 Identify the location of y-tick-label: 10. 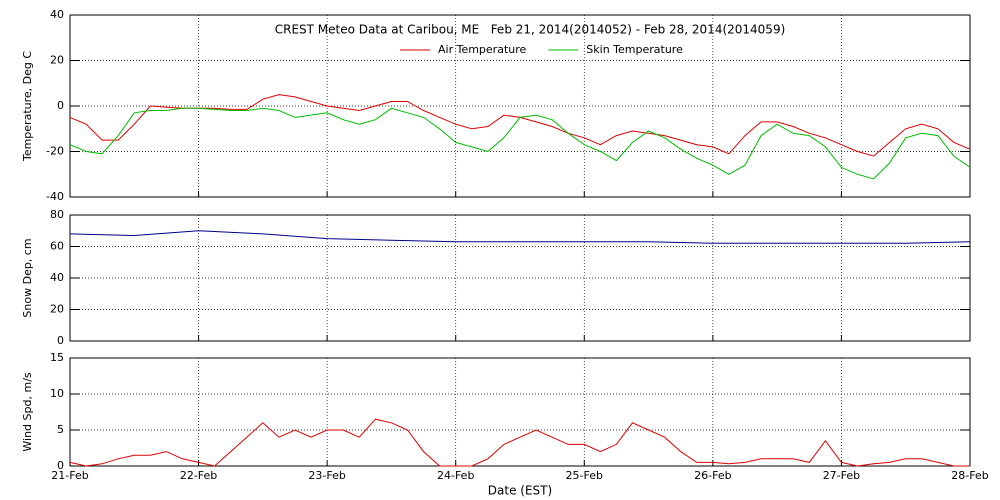
(57, 393).